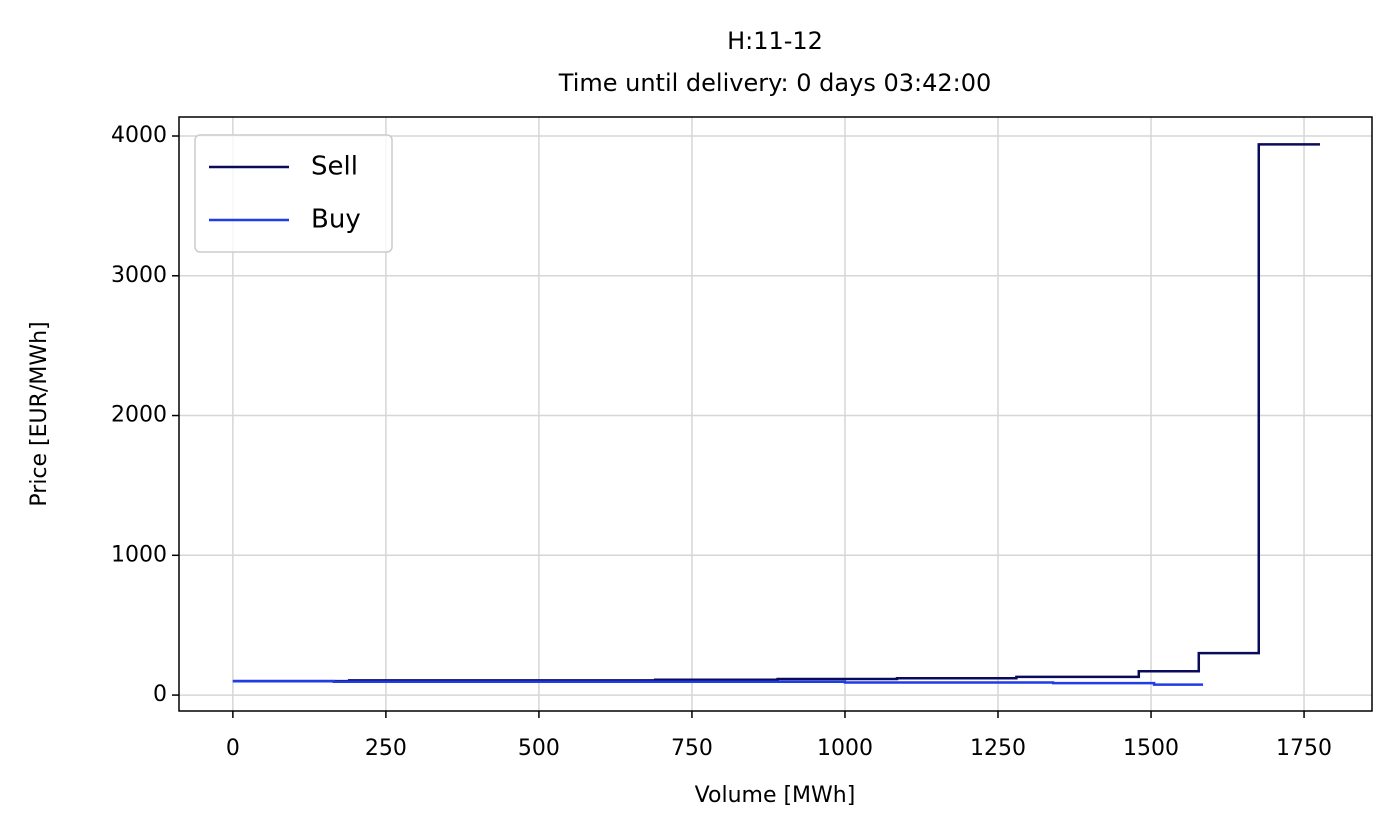 The width and height of the screenshot is (1400, 838). I want to click on y-tick-label: 2000, so click(139, 415).